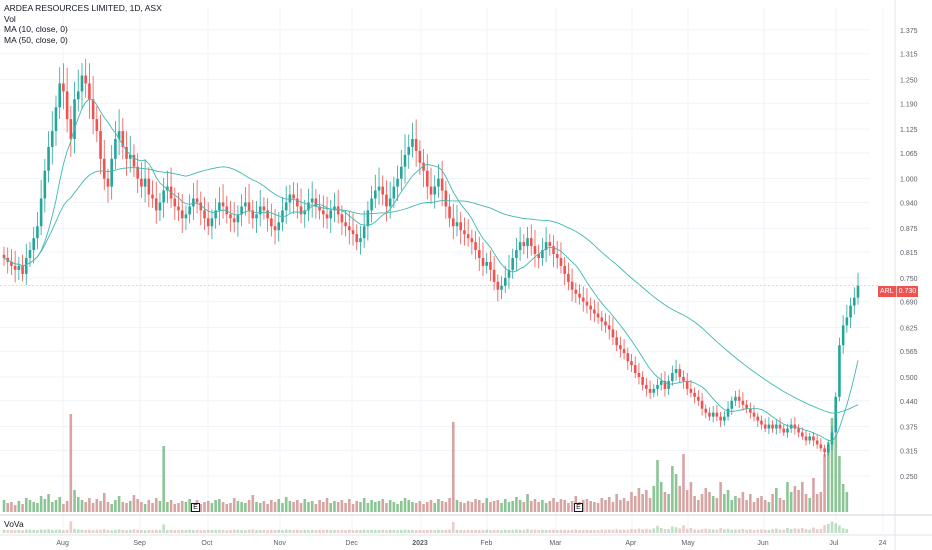 This screenshot has width=932, height=550. What do you see at coordinates (10, 18) in the screenshot?
I see `vol-legend: Vol` at bounding box center [10, 18].